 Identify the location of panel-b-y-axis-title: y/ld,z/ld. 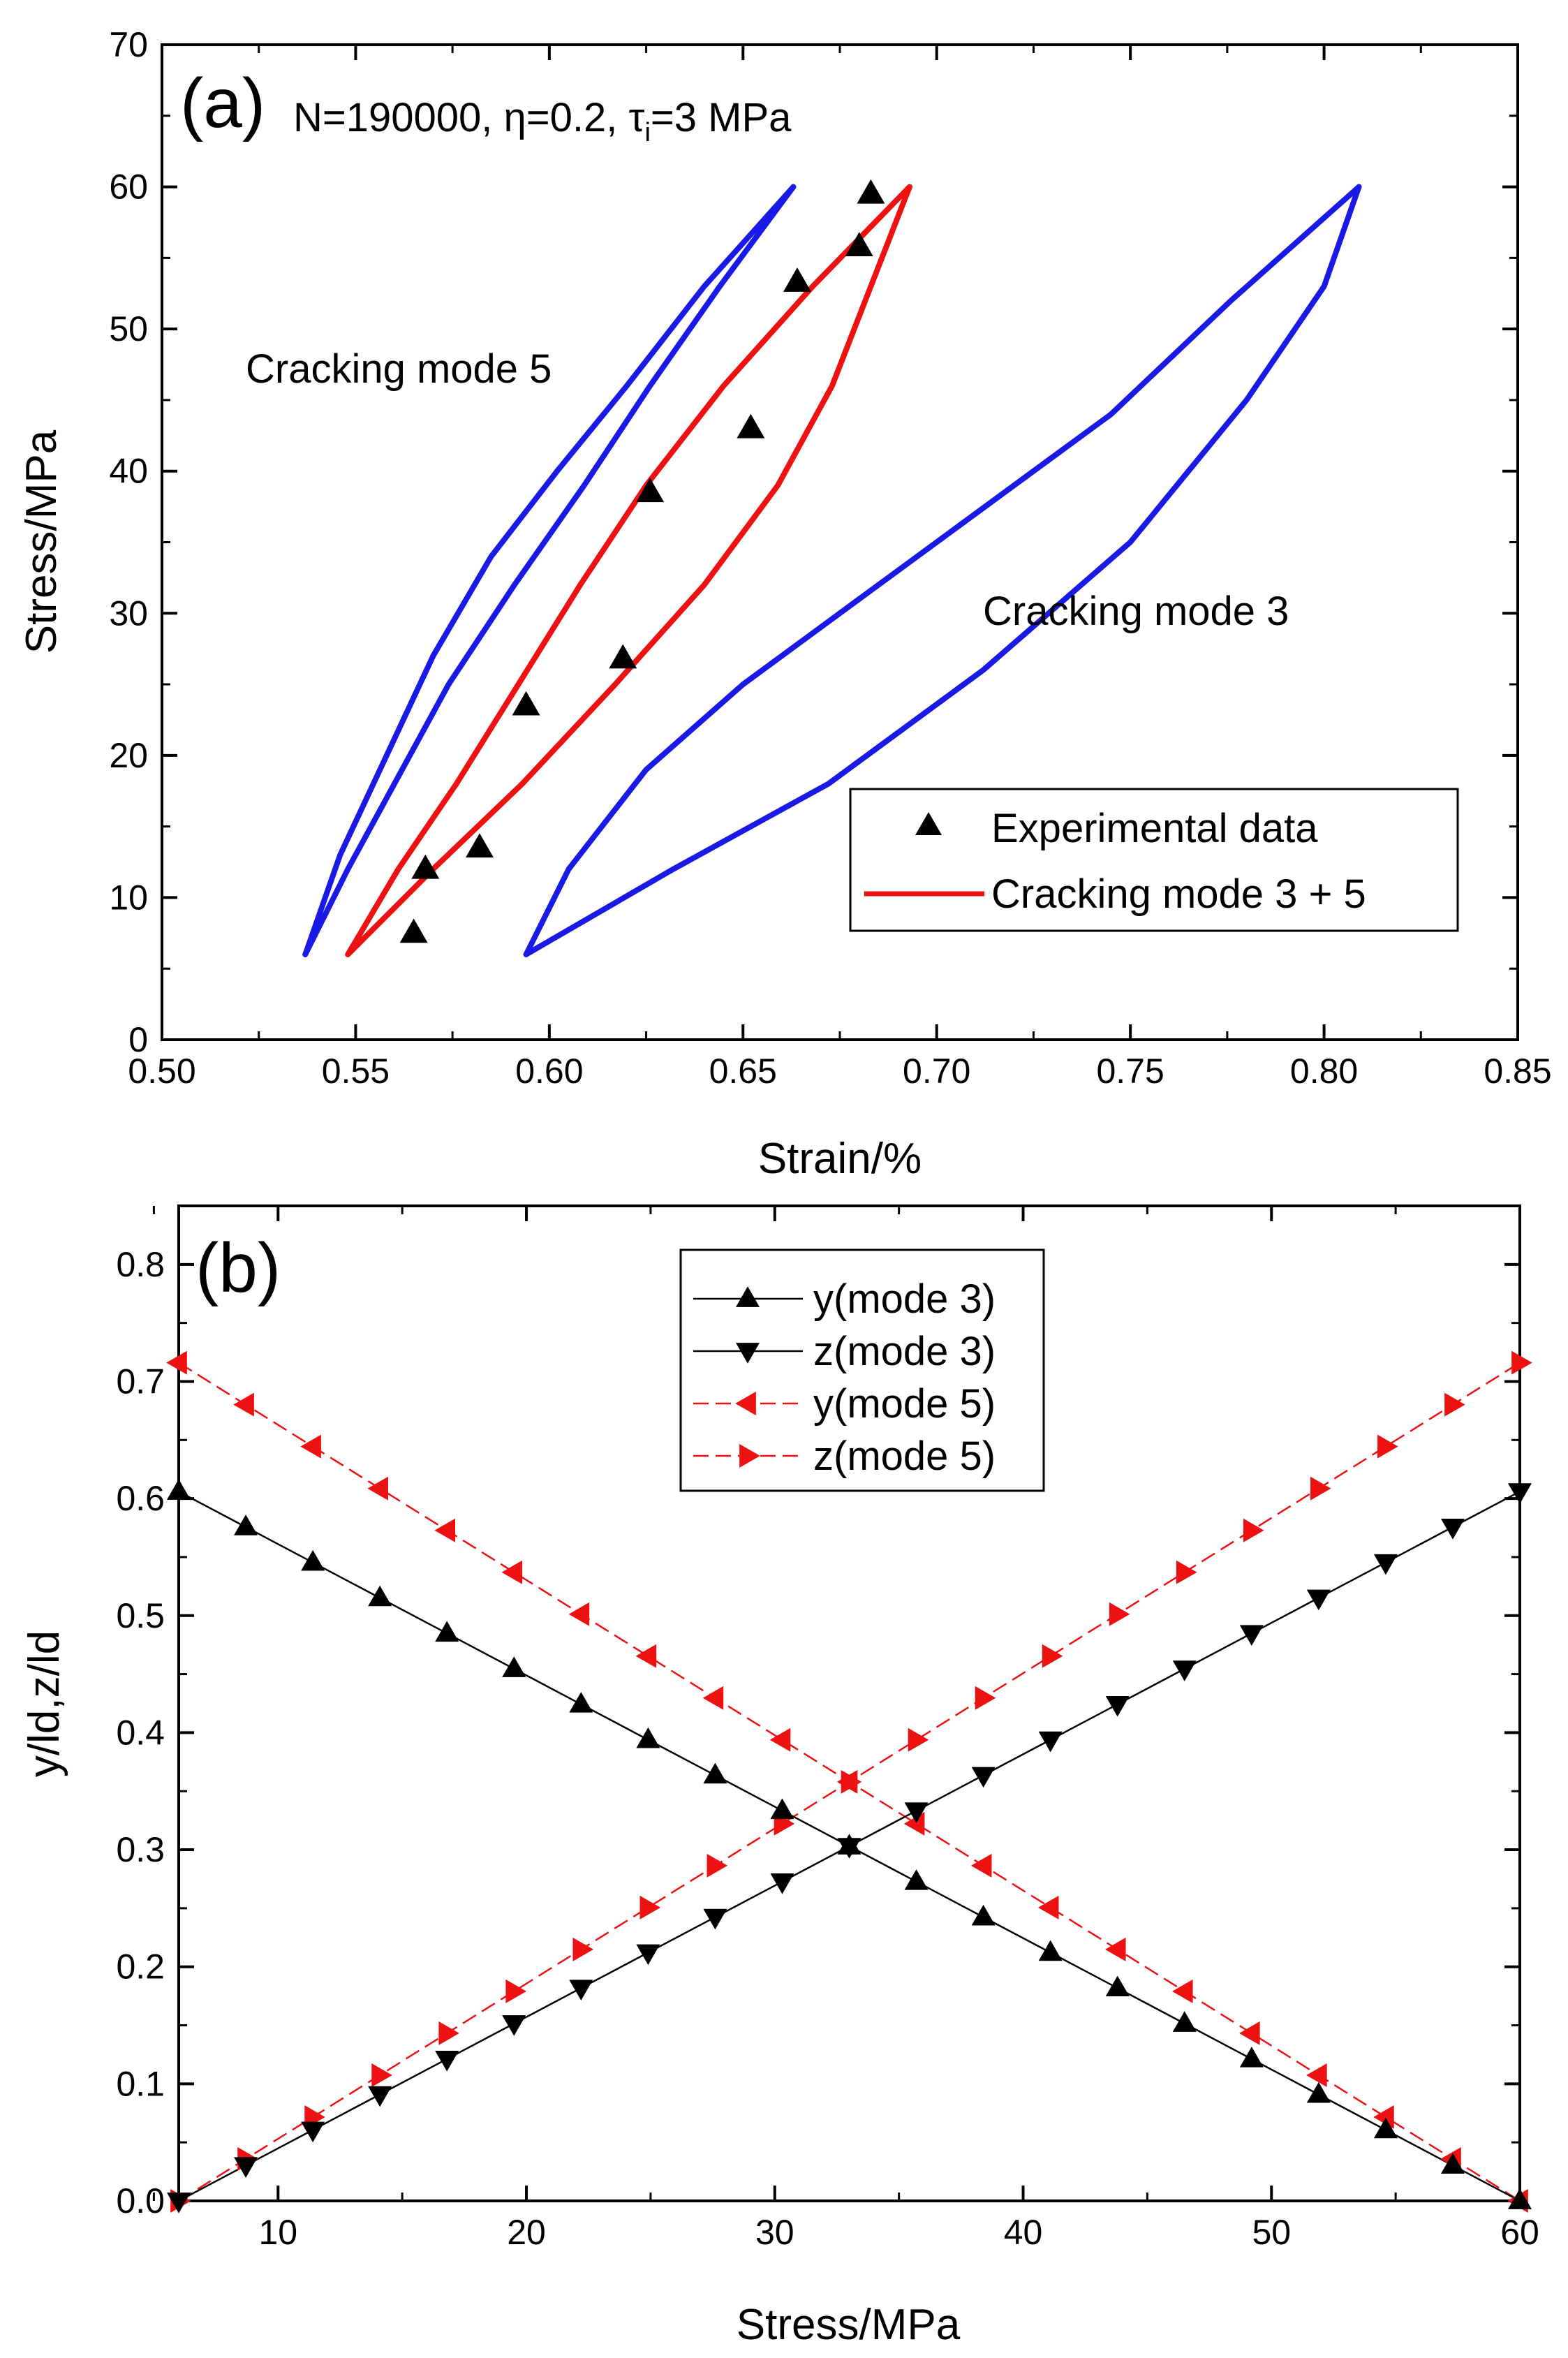
(44, 1704).